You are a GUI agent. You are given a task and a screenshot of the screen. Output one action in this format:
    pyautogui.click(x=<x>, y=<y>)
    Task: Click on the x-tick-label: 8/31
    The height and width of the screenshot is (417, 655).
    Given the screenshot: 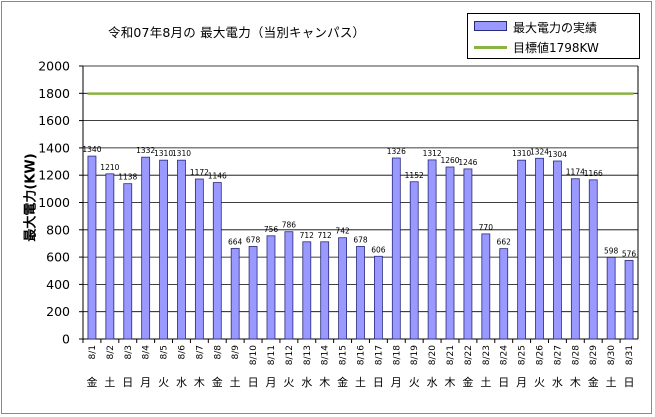 What is the action you would take?
    pyautogui.click(x=630, y=355)
    